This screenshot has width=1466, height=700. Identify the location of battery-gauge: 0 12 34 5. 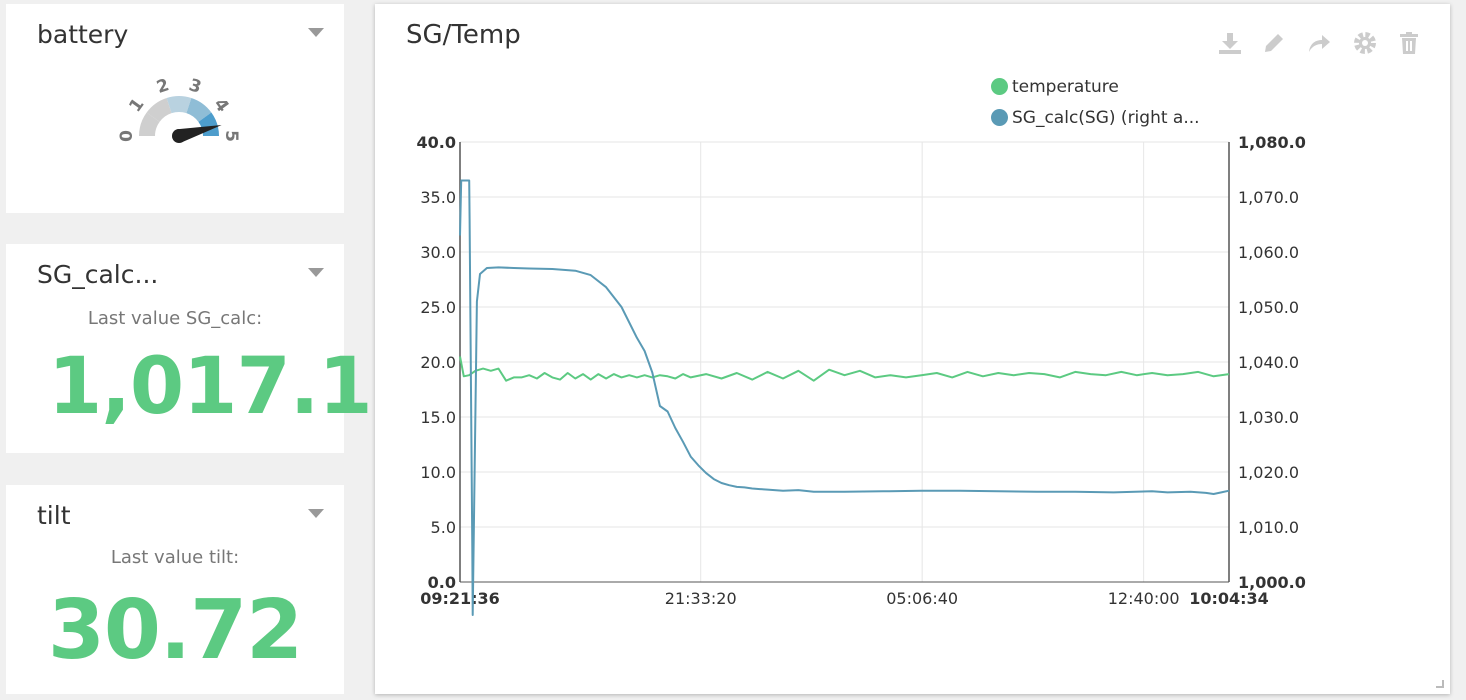
(179, 109).